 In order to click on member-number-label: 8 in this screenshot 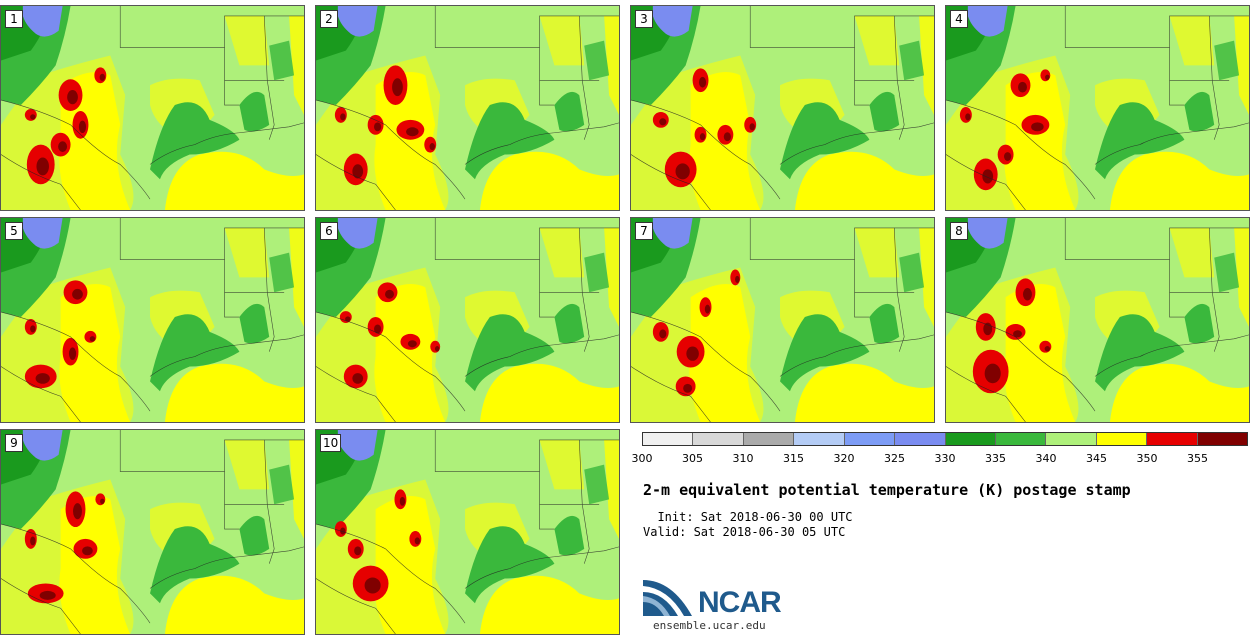, I will do `click(959, 231)`.